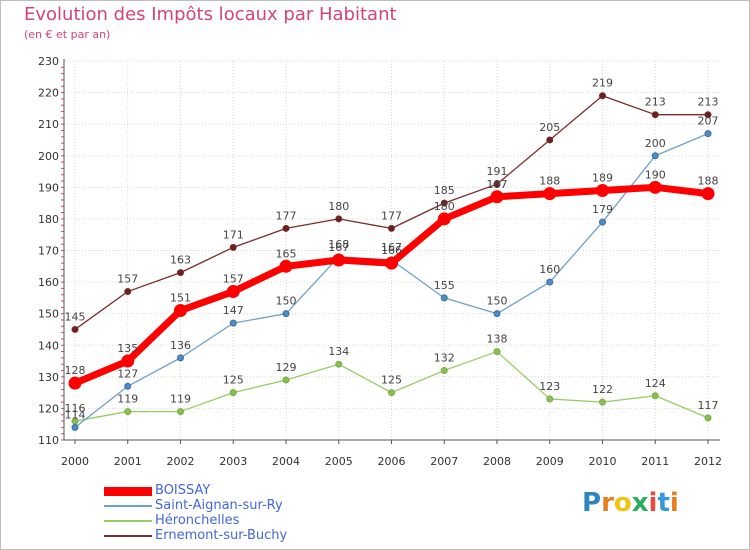  What do you see at coordinates (338, 244) in the screenshot?
I see `data-label-saint-aignan: 168` at bounding box center [338, 244].